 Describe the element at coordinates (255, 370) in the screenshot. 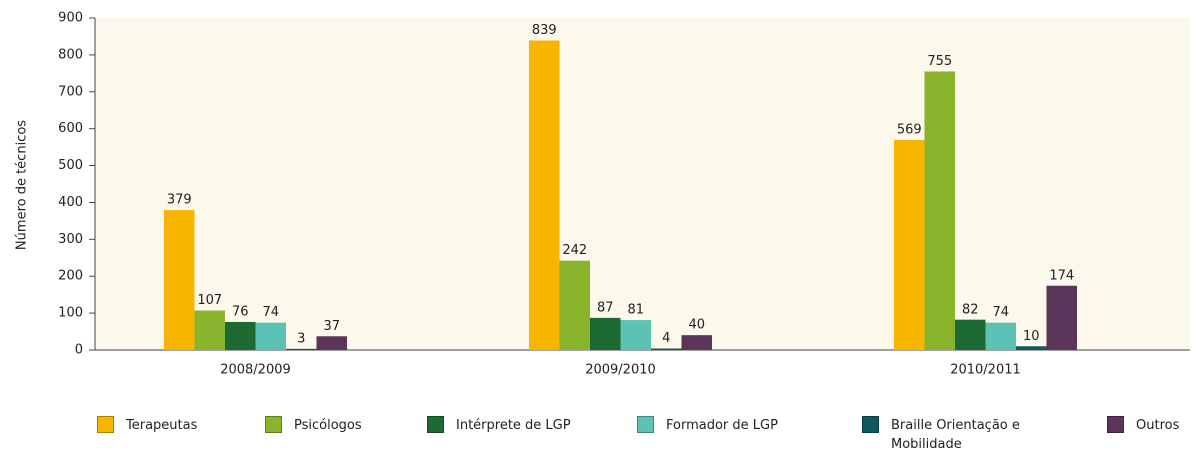

I see `x-tick-label: 2008/2009` at that location.